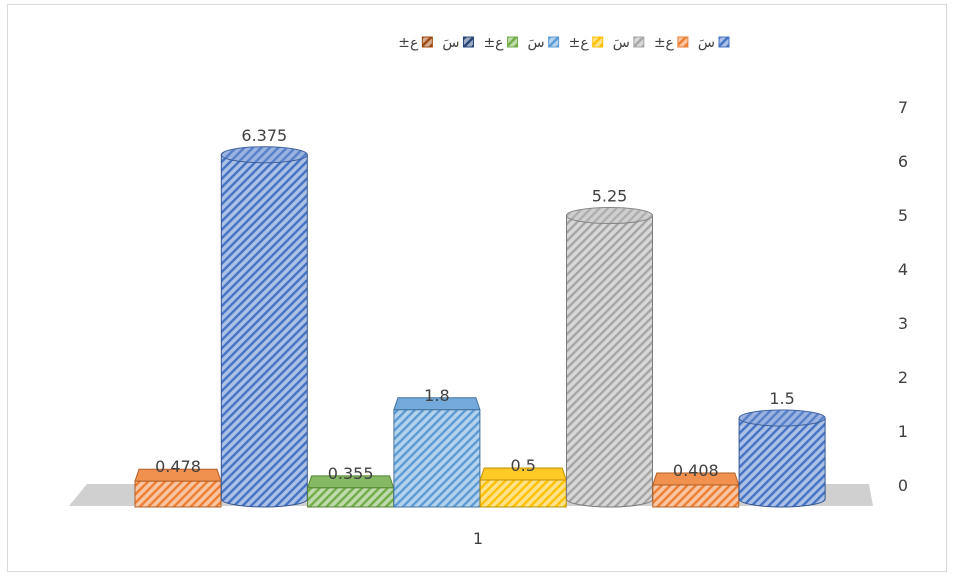 The width and height of the screenshot is (956, 577). Describe the element at coordinates (696, 470) in the screenshot. I see `data-label: 0.408` at that location.